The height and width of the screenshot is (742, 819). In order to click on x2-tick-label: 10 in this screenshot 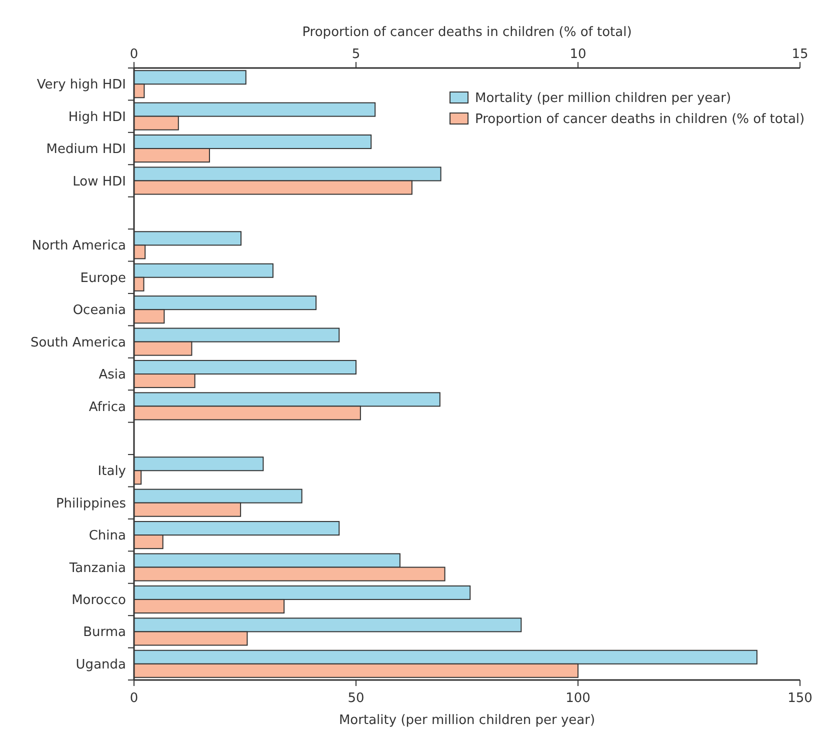, I will do `click(578, 54)`.